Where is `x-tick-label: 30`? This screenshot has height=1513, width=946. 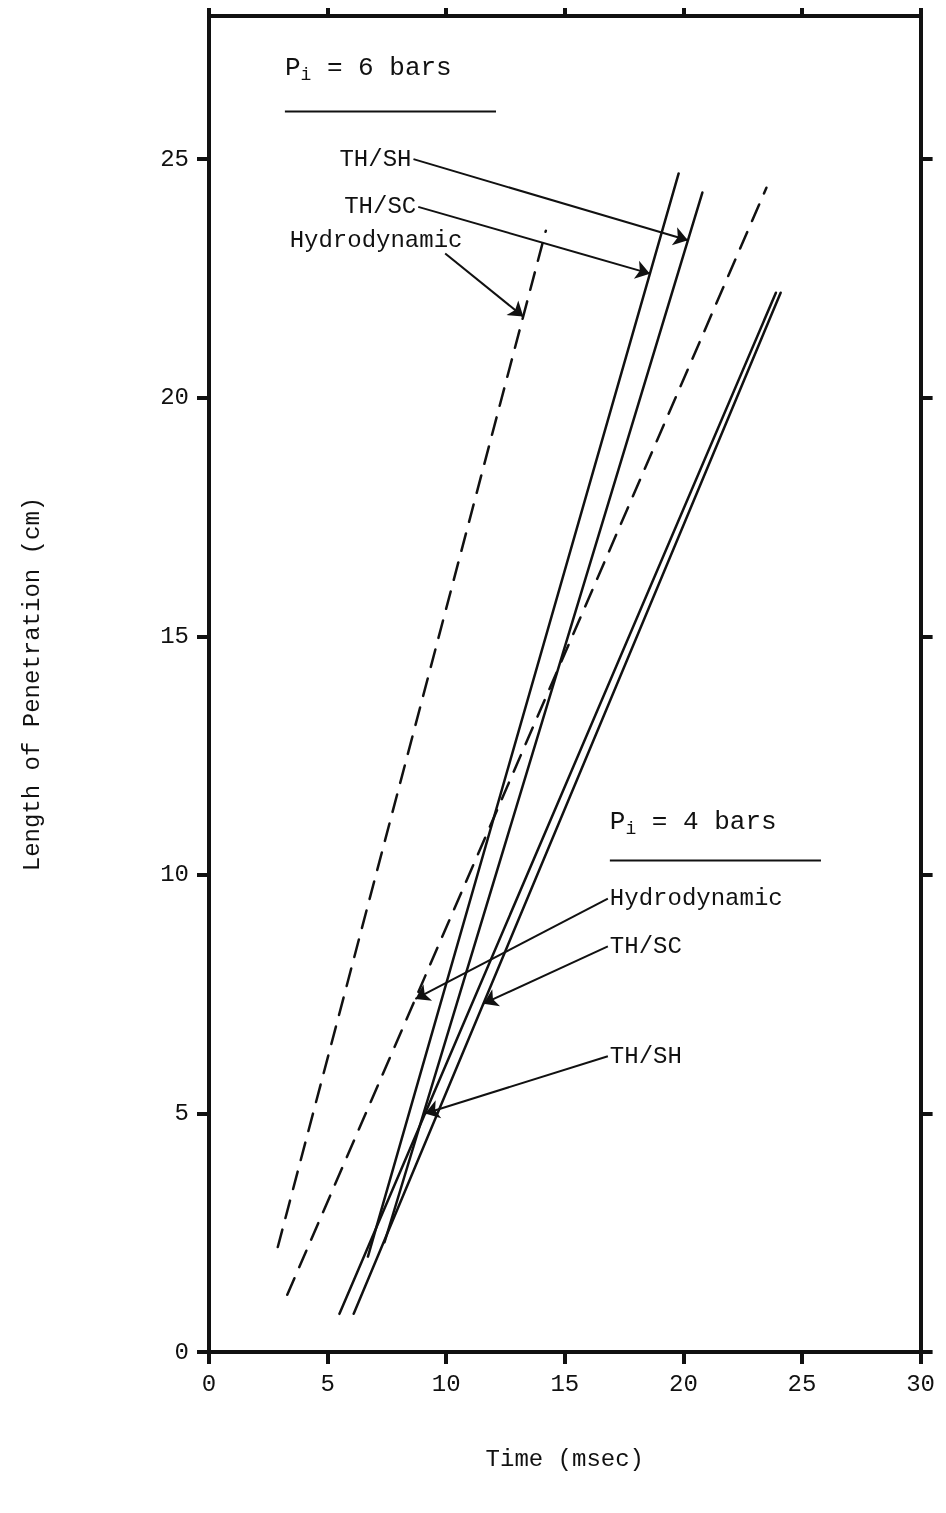
x-tick-label: 30 is located at coordinates (920, 1384).